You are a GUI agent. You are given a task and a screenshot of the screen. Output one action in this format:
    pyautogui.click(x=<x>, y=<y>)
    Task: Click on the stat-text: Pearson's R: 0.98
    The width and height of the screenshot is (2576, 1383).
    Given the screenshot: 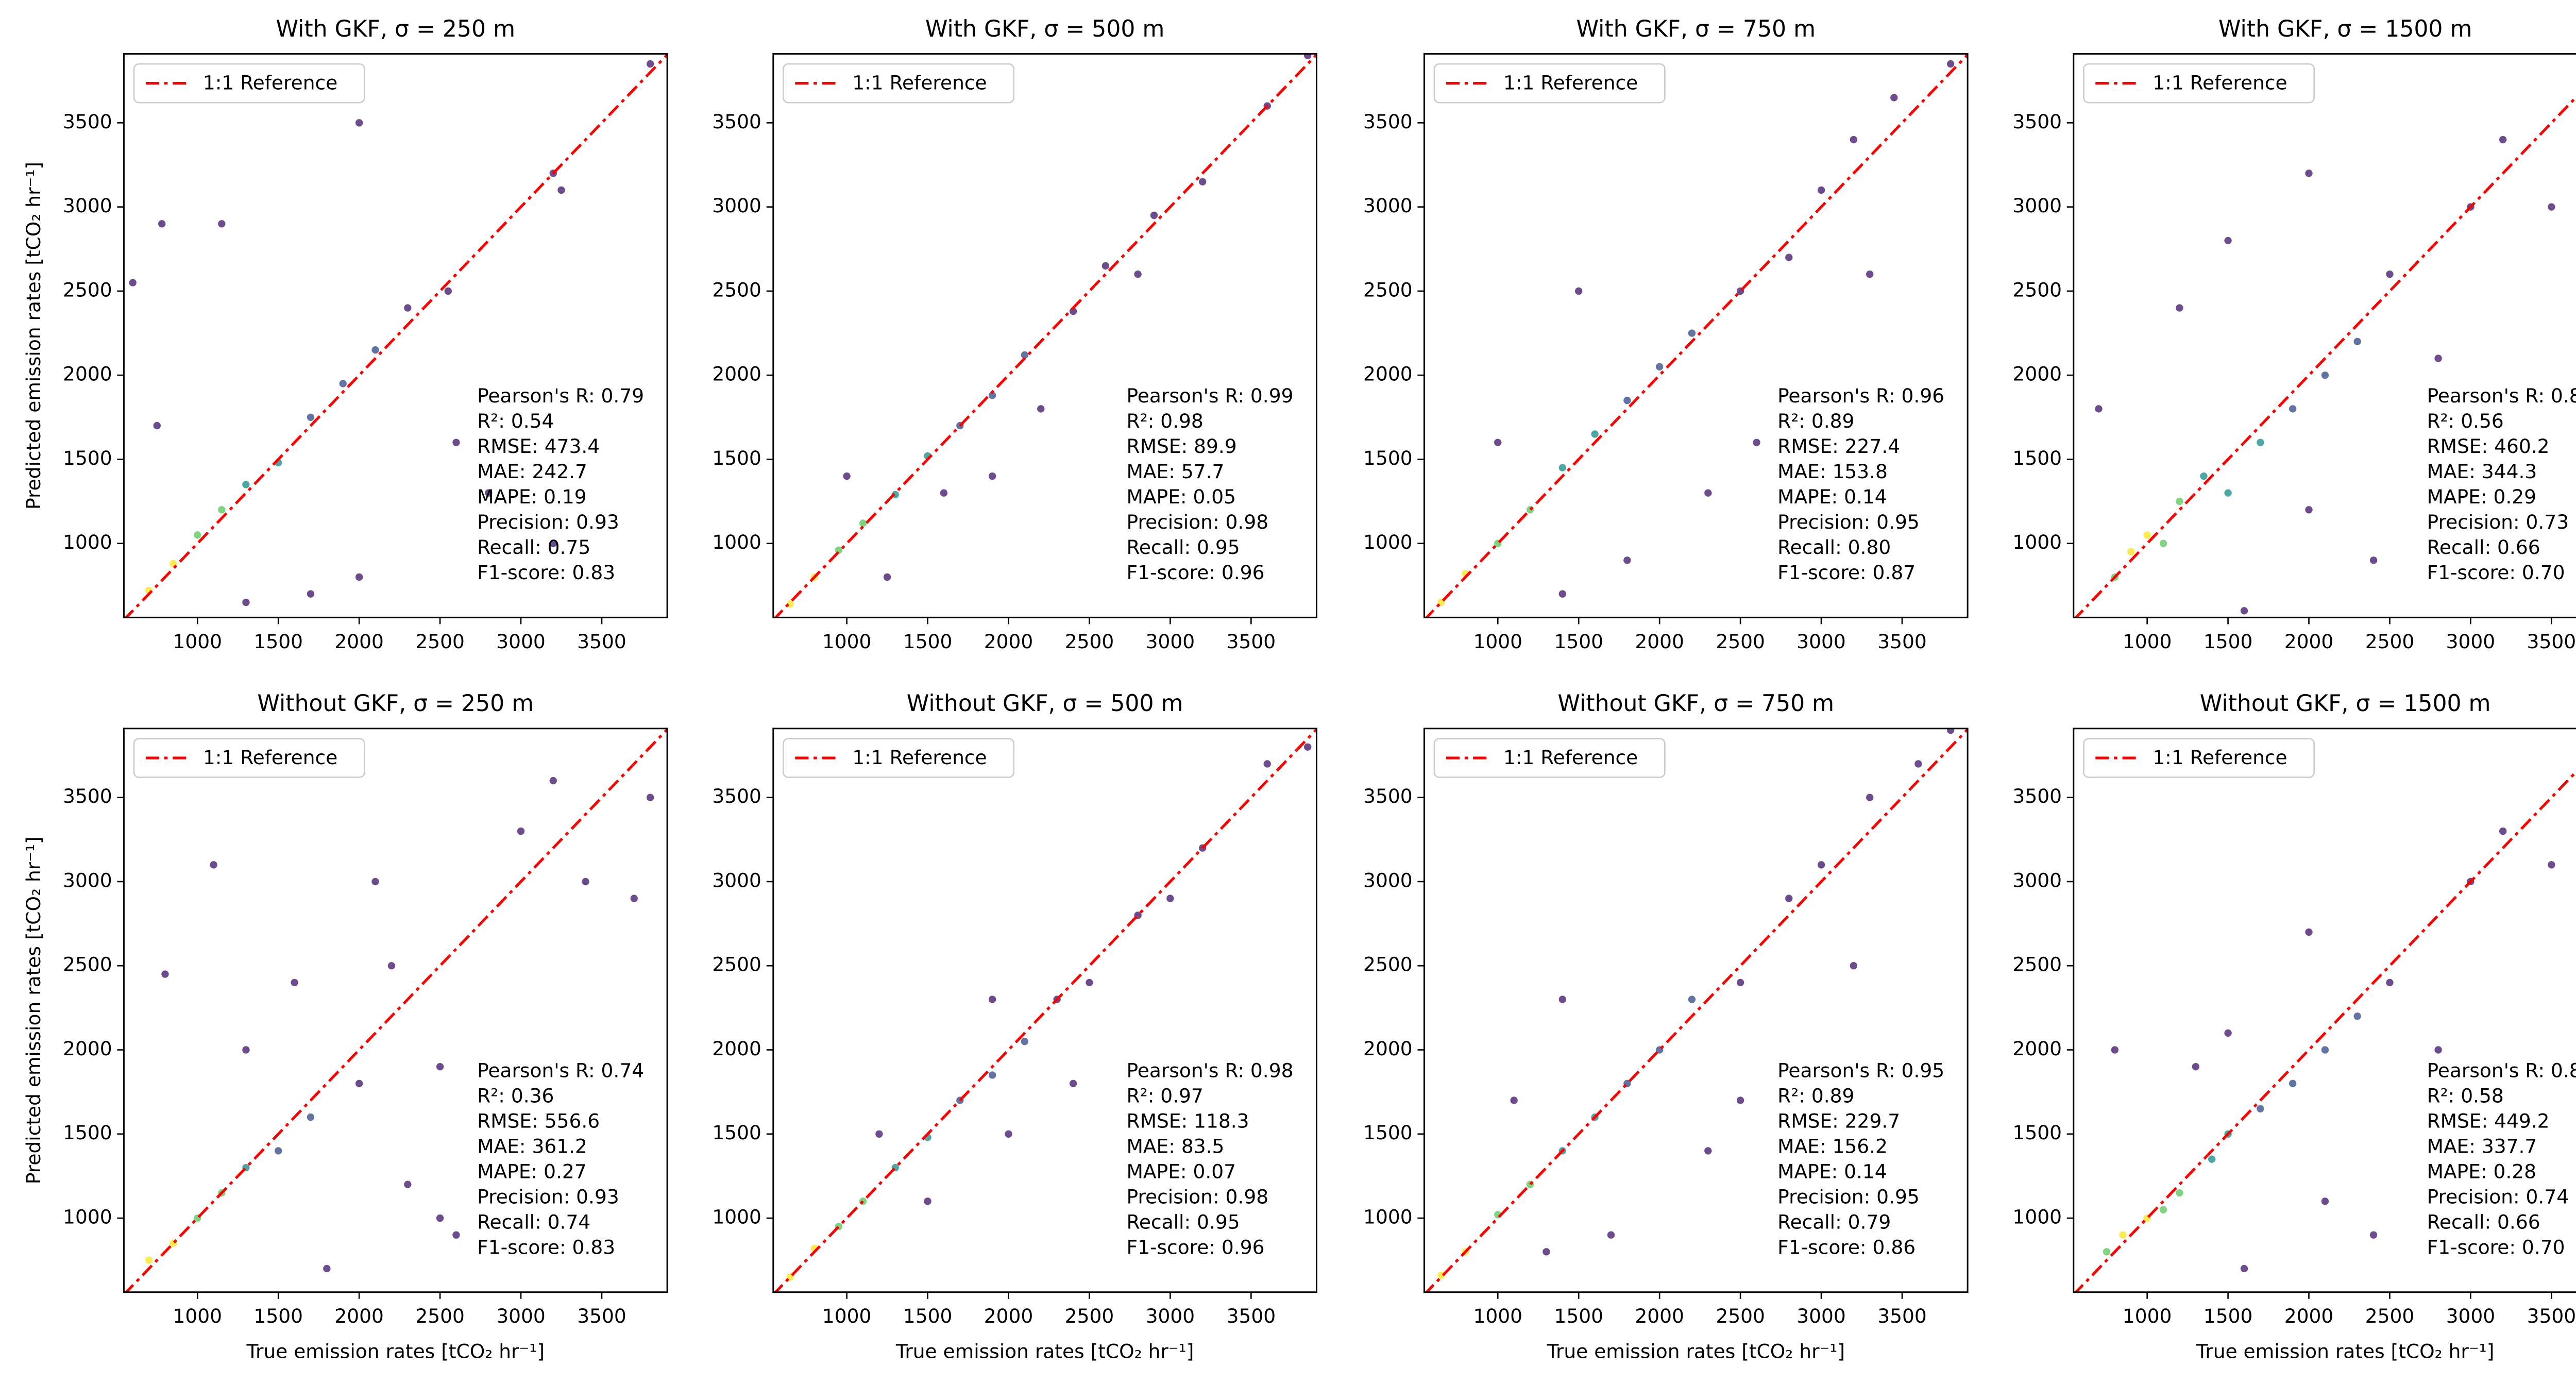 What is the action you would take?
    pyautogui.click(x=1210, y=1070)
    